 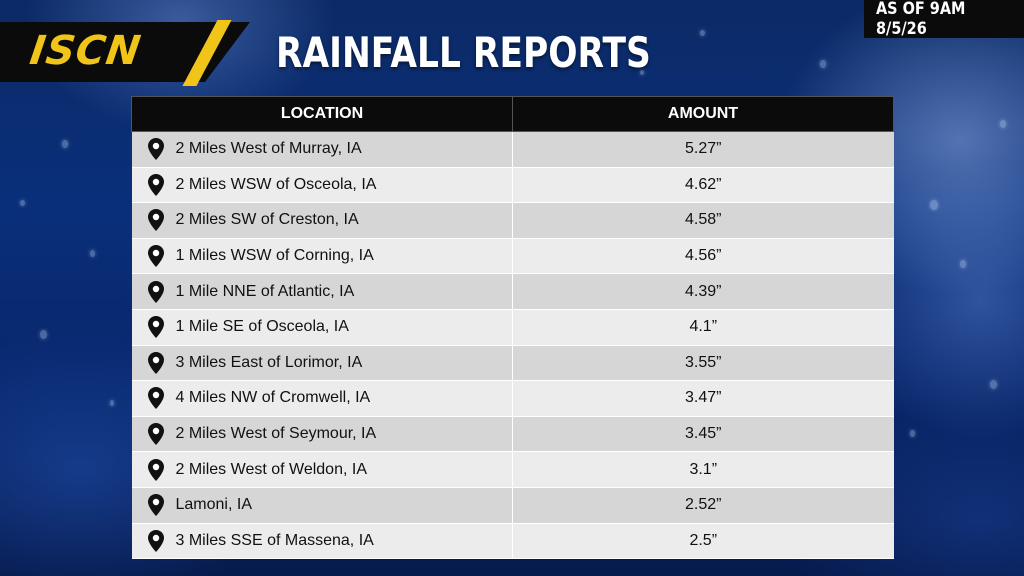 I want to click on table-row: 1 Mile NNE of Atlantic, IA 4.39”, so click(x=512, y=291).